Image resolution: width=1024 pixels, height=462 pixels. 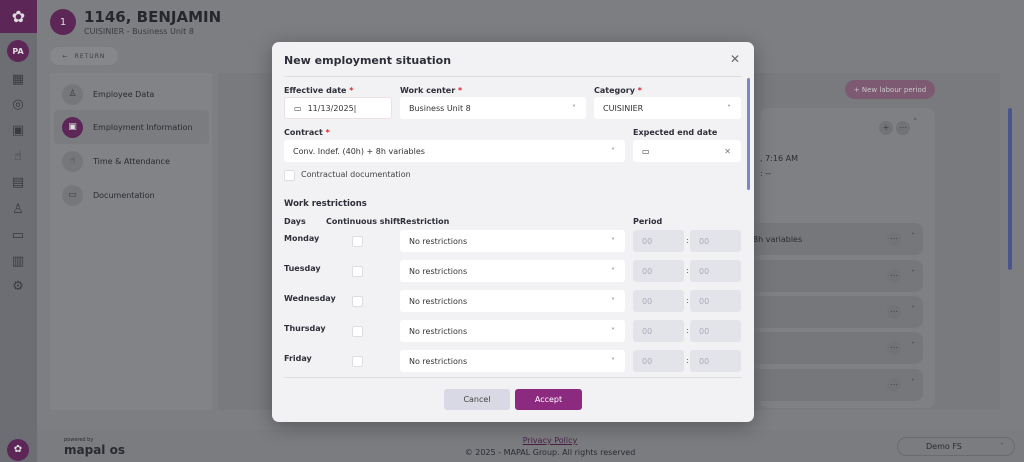 What do you see at coordinates (319, 90) in the screenshot?
I see `effective-date-label: Effective date *` at bounding box center [319, 90].